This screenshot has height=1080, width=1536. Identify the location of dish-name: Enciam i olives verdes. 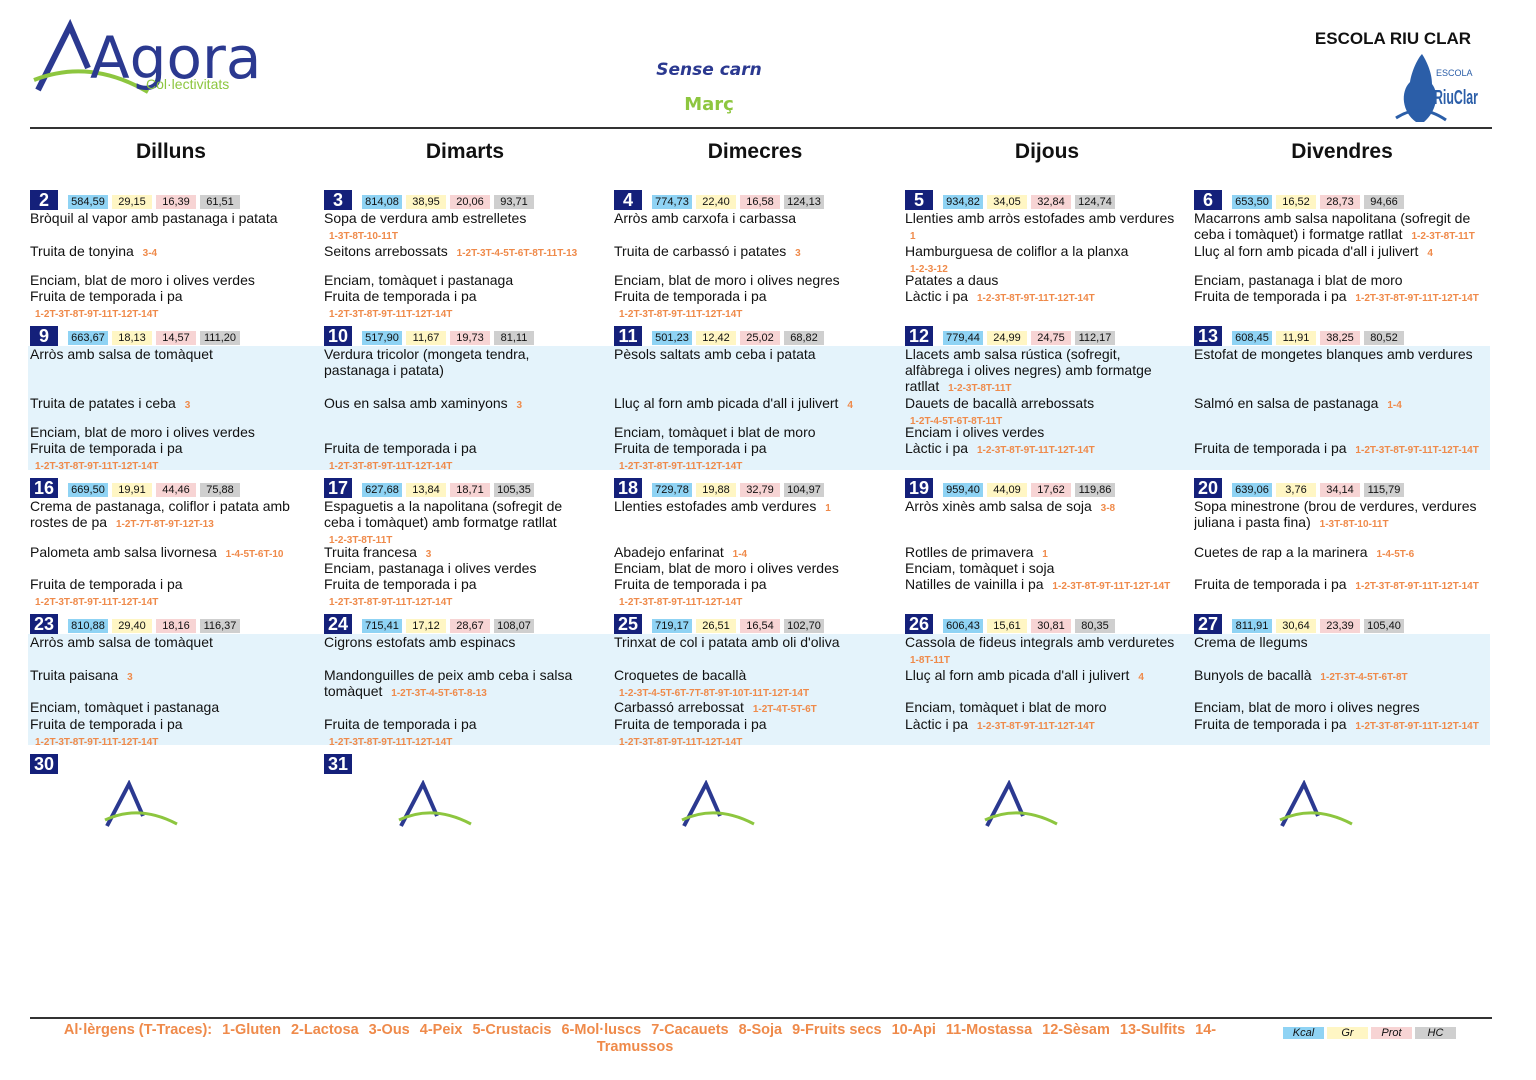
(975, 432).